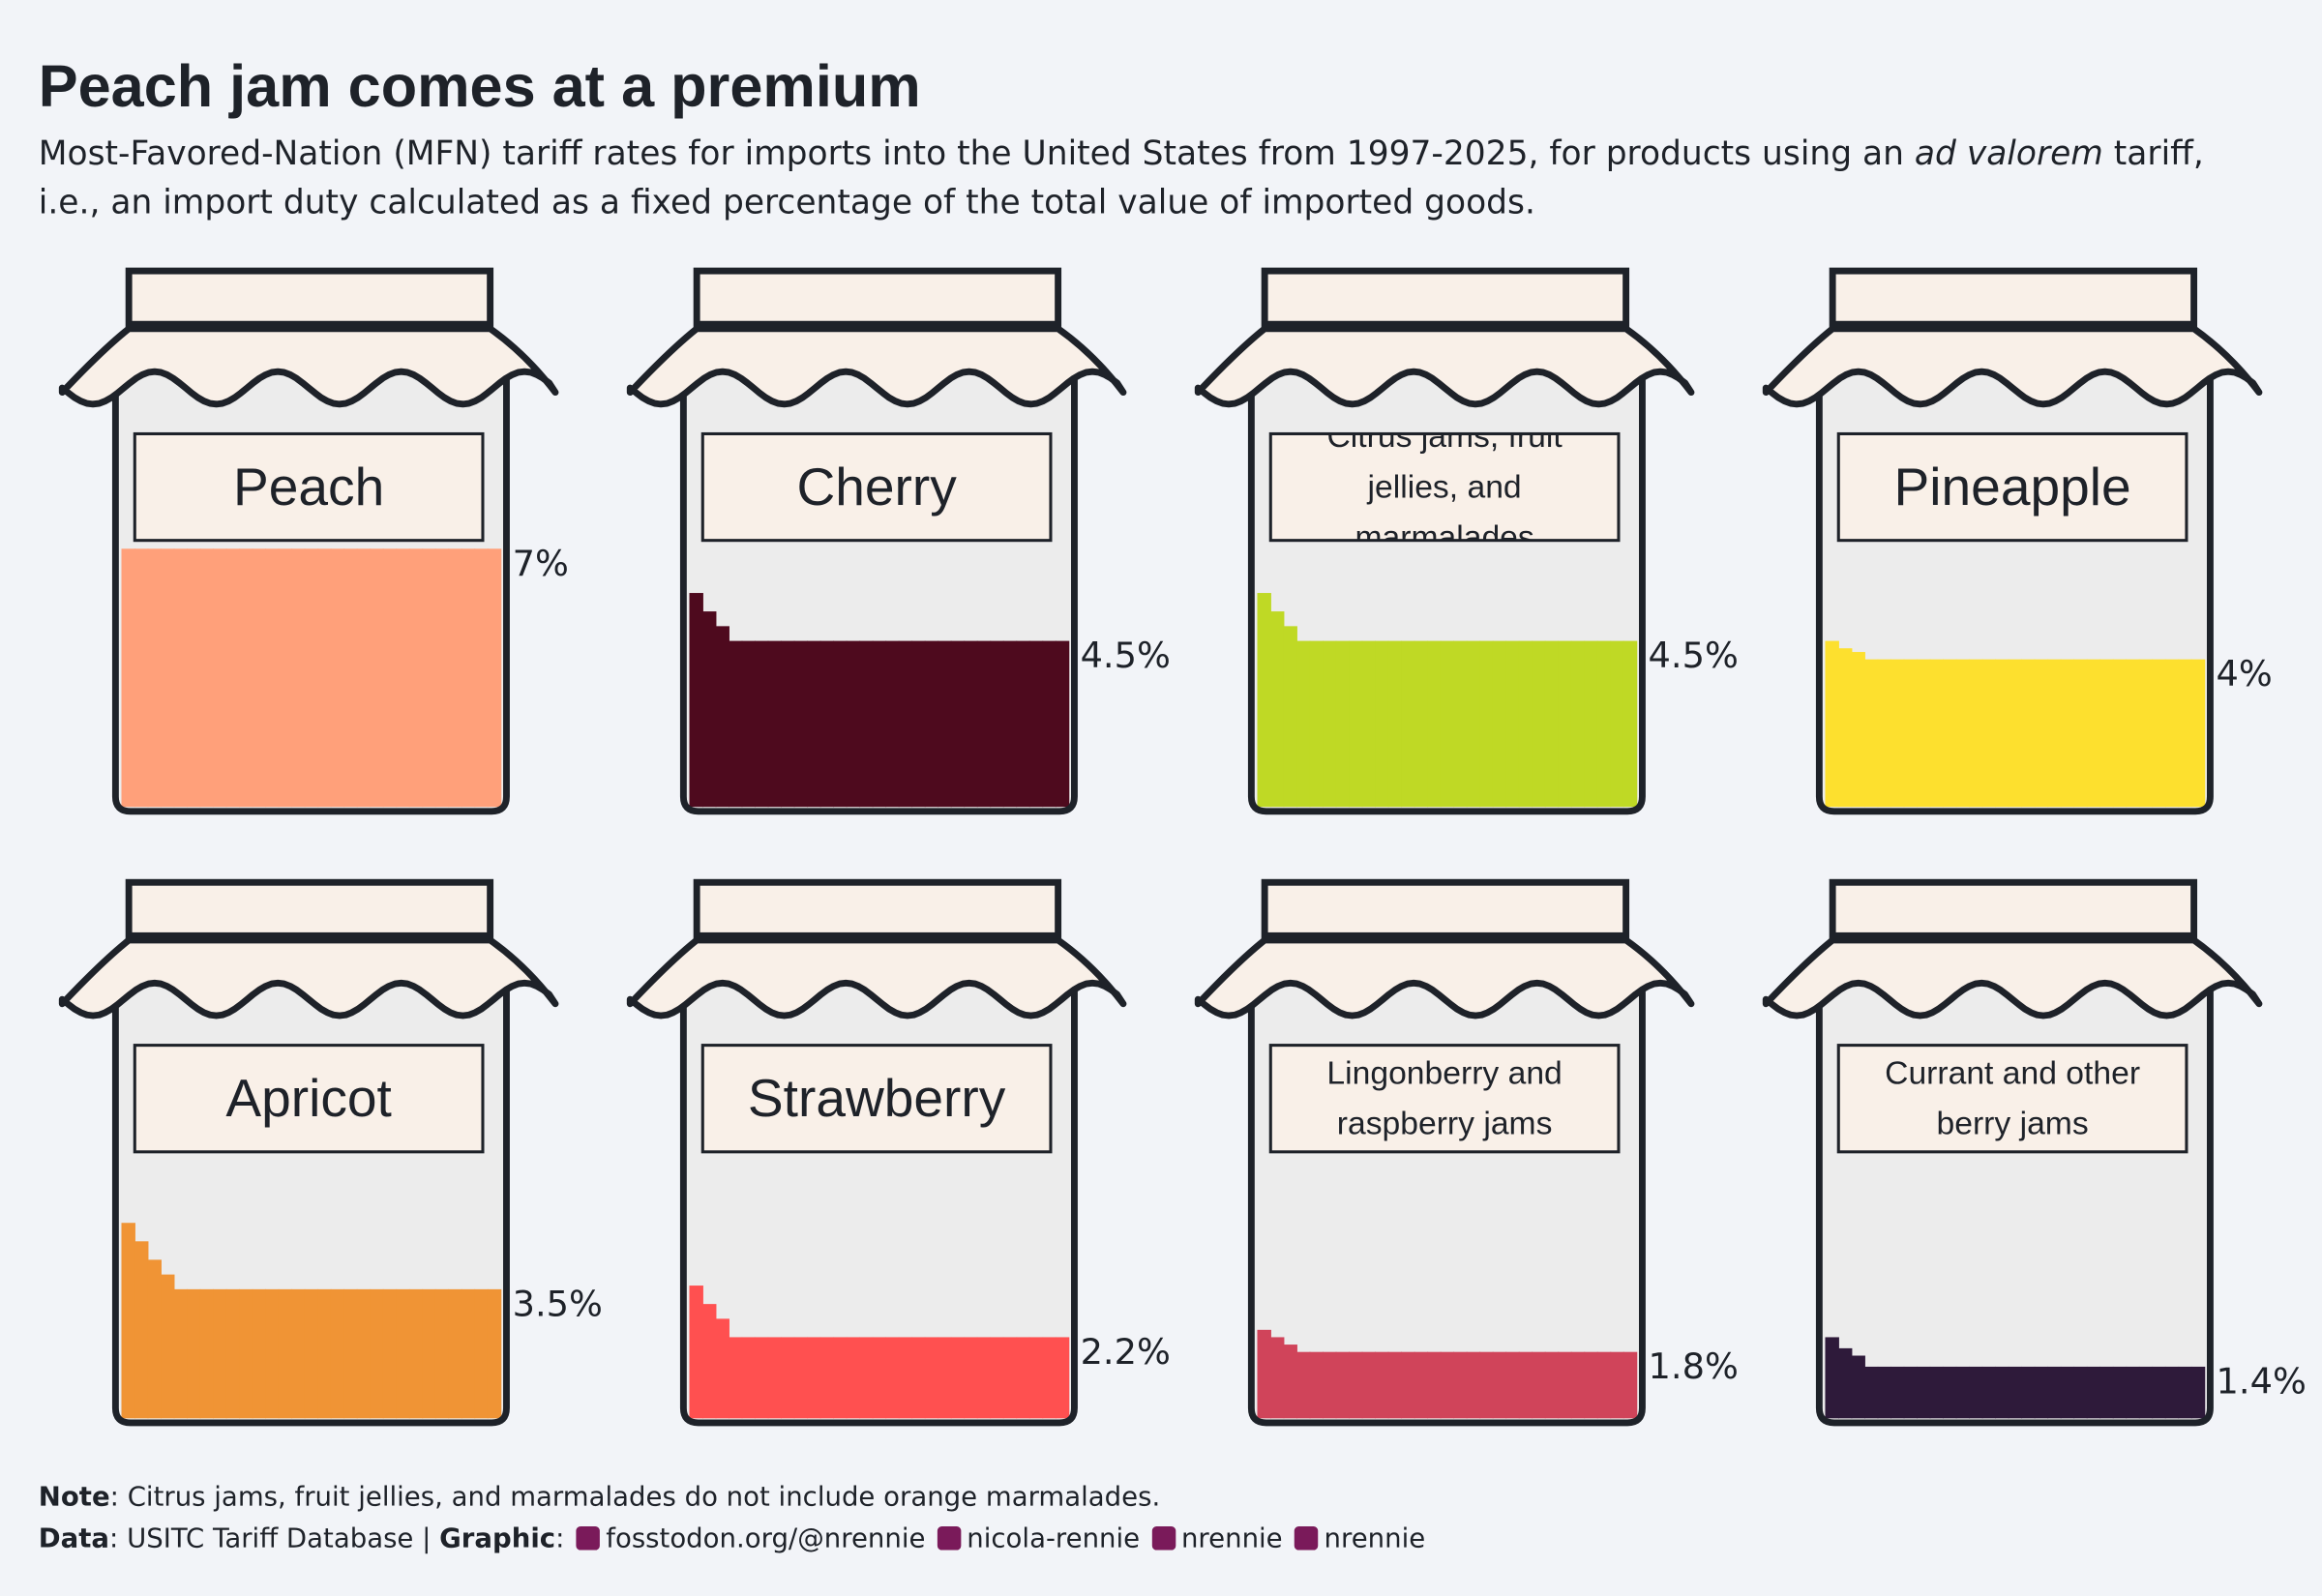 The width and height of the screenshot is (2322, 1596). What do you see at coordinates (2012, 1097) in the screenshot?
I see `jar-label-holder: Currant and other berry jams` at bounding box center [2012, 1097].